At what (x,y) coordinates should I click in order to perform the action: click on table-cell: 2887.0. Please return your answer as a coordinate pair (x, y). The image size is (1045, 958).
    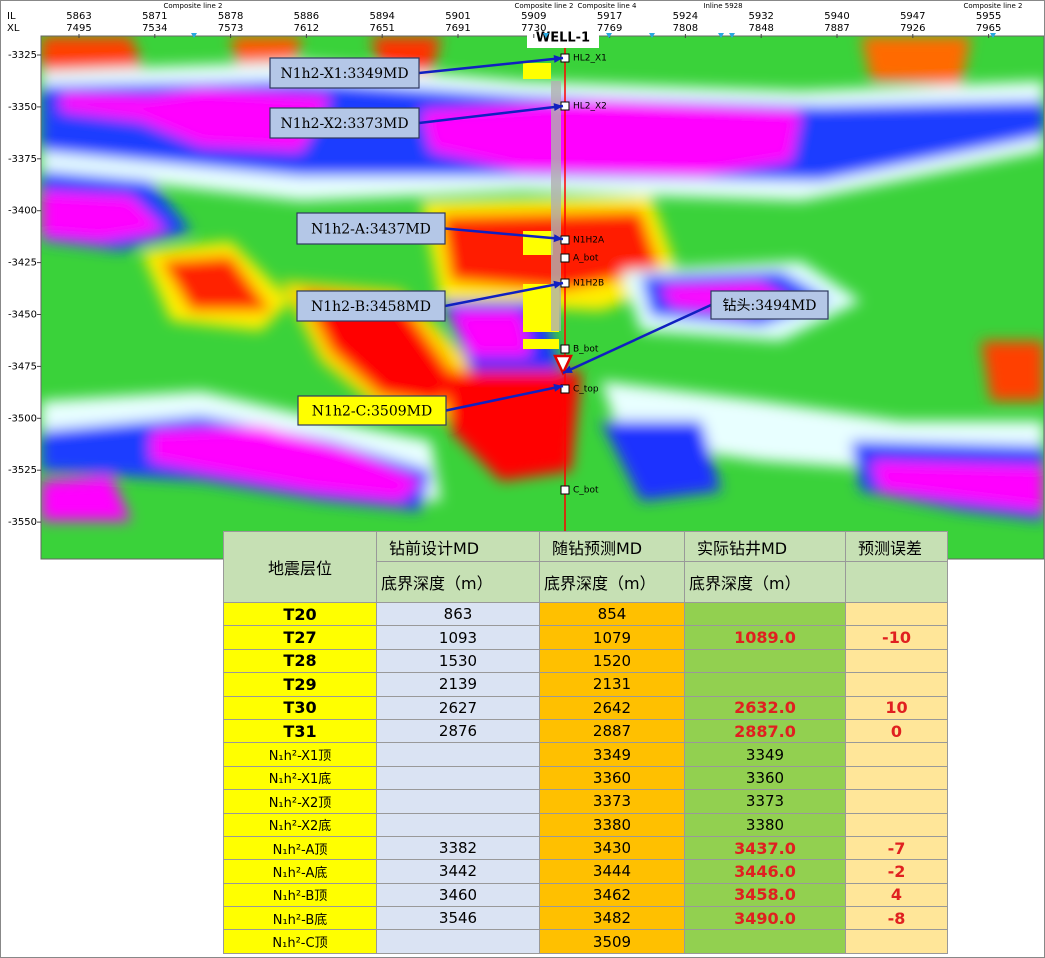
    Looking at the image, I should click on (765, 731).